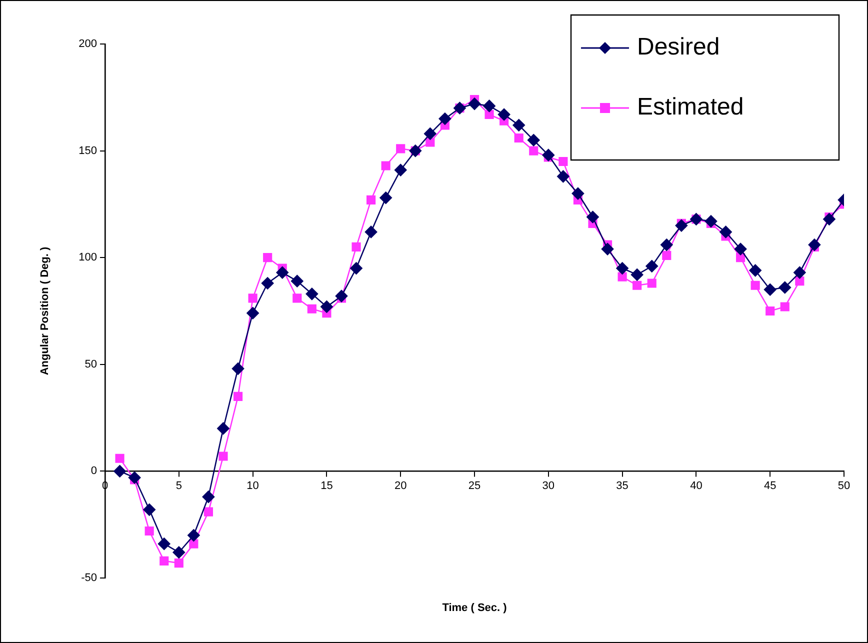  I want to click on legend-label: Desired, so click(678, 47).